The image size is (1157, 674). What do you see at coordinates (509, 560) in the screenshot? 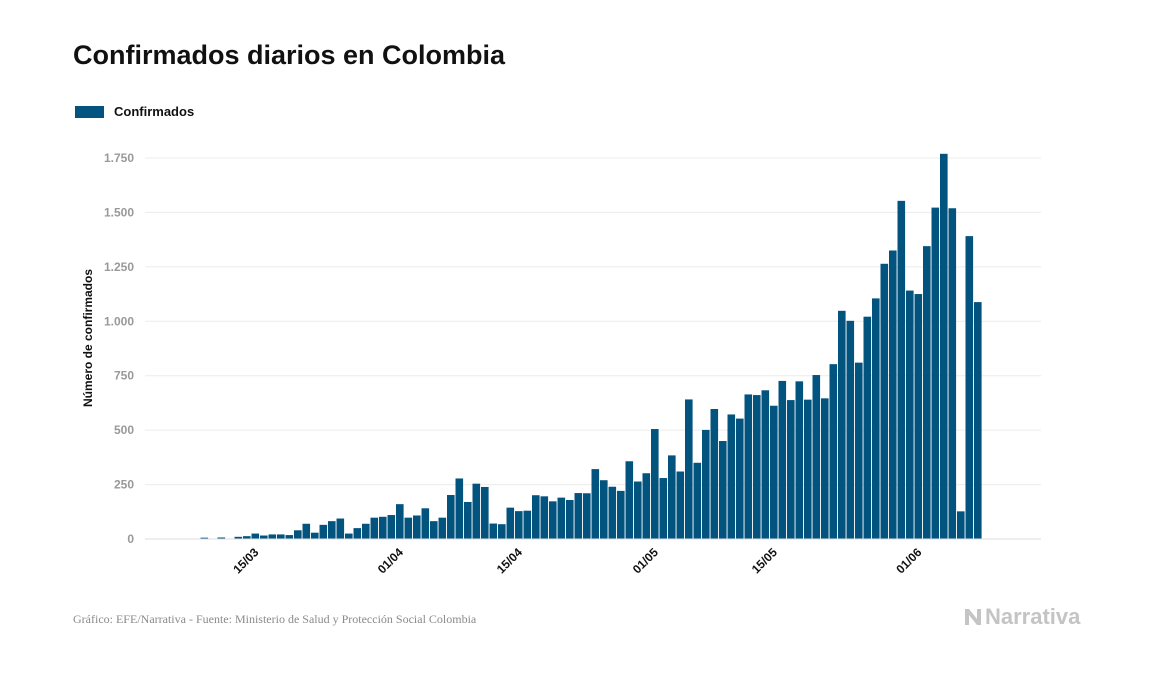
I see `x-tick-label: 15/04` at bounding box center [509, 560].